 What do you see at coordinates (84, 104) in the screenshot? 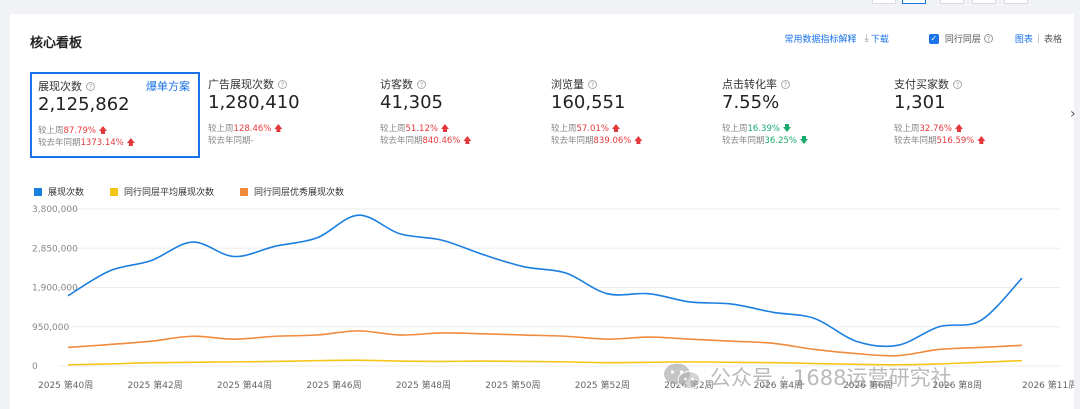
I see `kpi-value: 2,125,862` at bounding box center [84, 104].